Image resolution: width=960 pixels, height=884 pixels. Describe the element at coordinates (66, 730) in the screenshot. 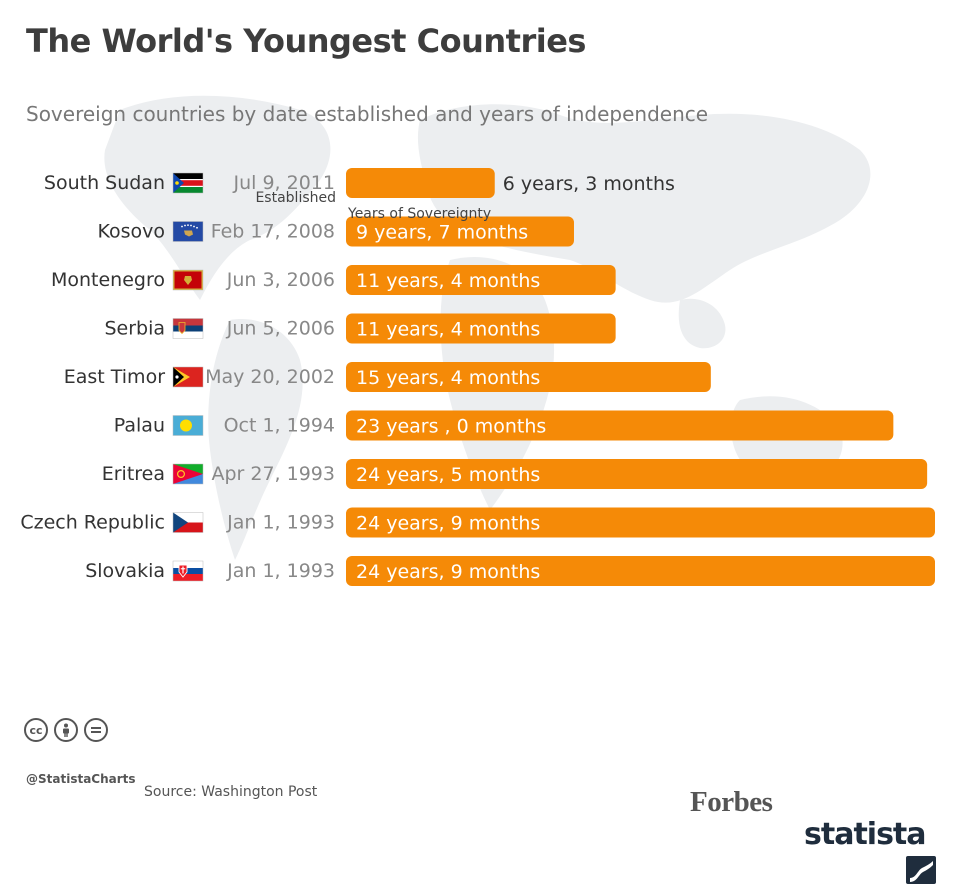

I see `by-icon` at that location.